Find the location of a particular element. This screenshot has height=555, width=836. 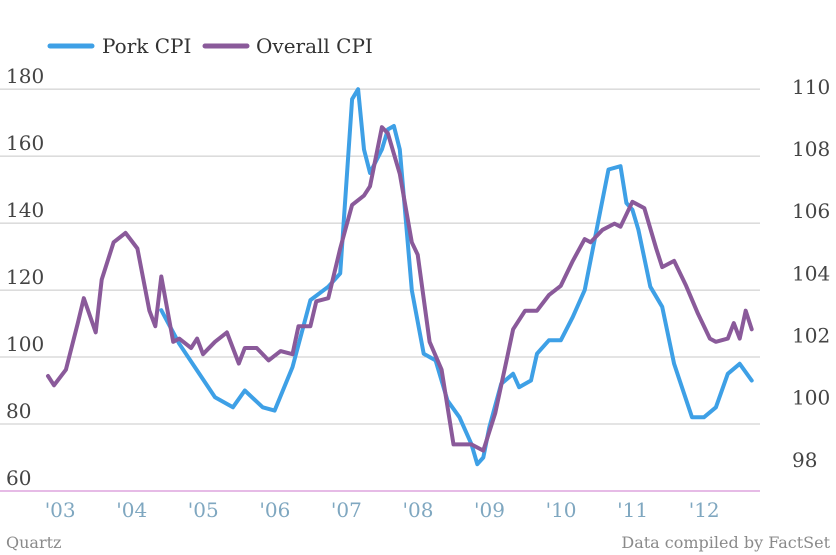

right-y-tick-label: 100 is located at coordinates (811, 398).